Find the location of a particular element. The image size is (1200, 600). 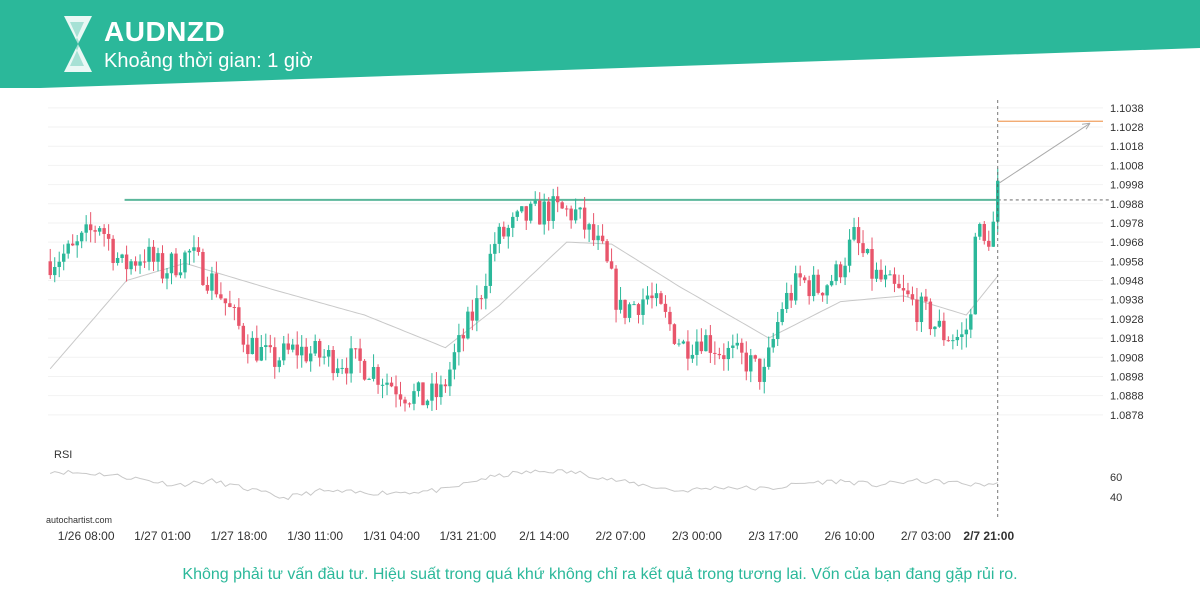

time-tick-label: 2/1 14:00 is located at coordinates (544, 536).